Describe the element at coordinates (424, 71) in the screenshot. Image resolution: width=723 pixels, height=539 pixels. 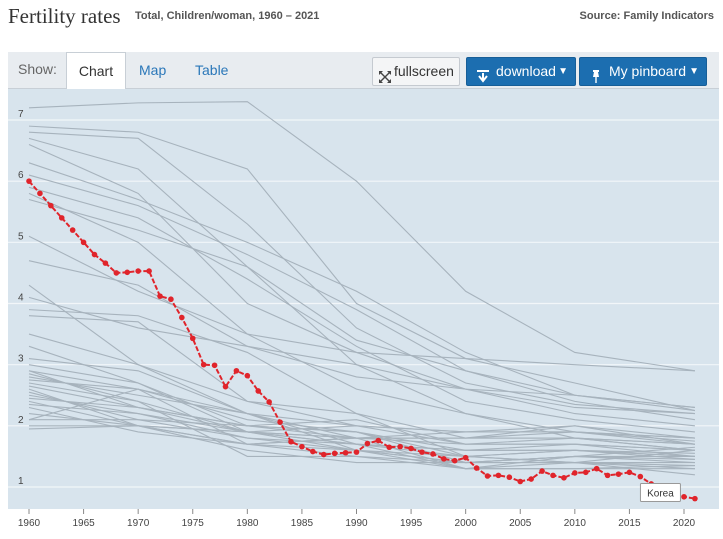
I see `fullscreen-label: fullscreen` at that location.